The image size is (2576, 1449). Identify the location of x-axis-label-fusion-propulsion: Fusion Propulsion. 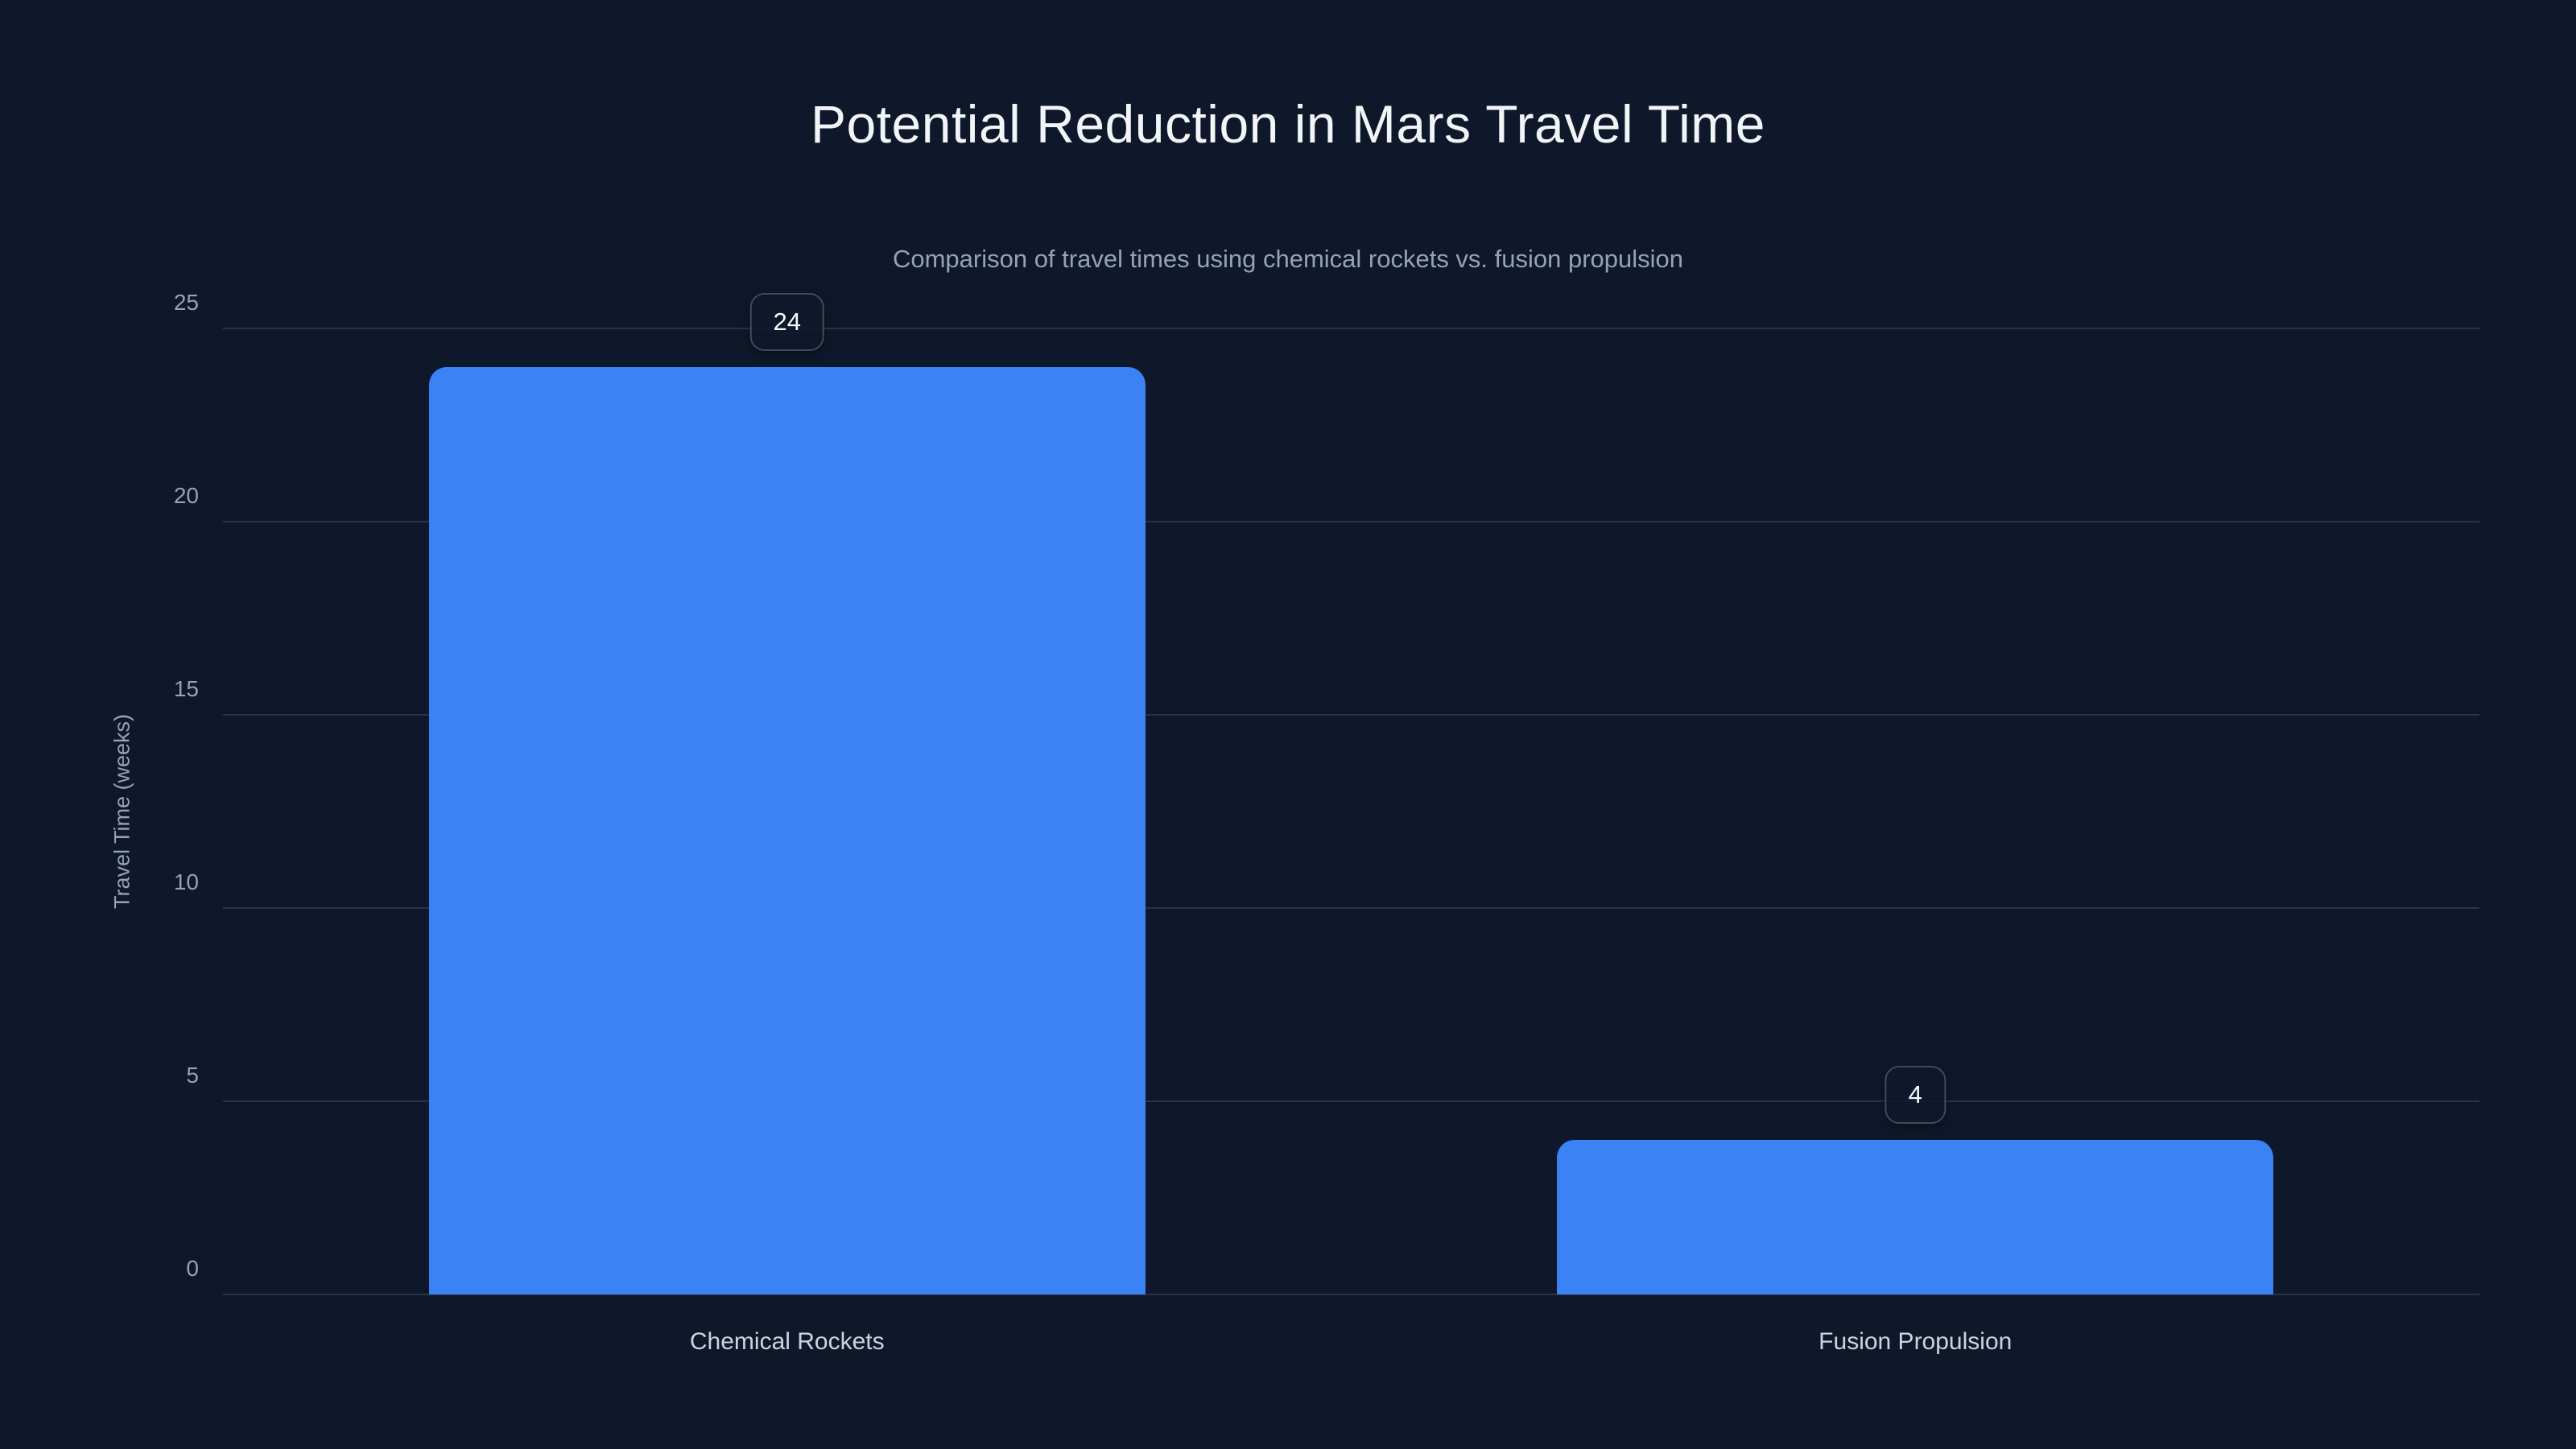
(1915, 1341).